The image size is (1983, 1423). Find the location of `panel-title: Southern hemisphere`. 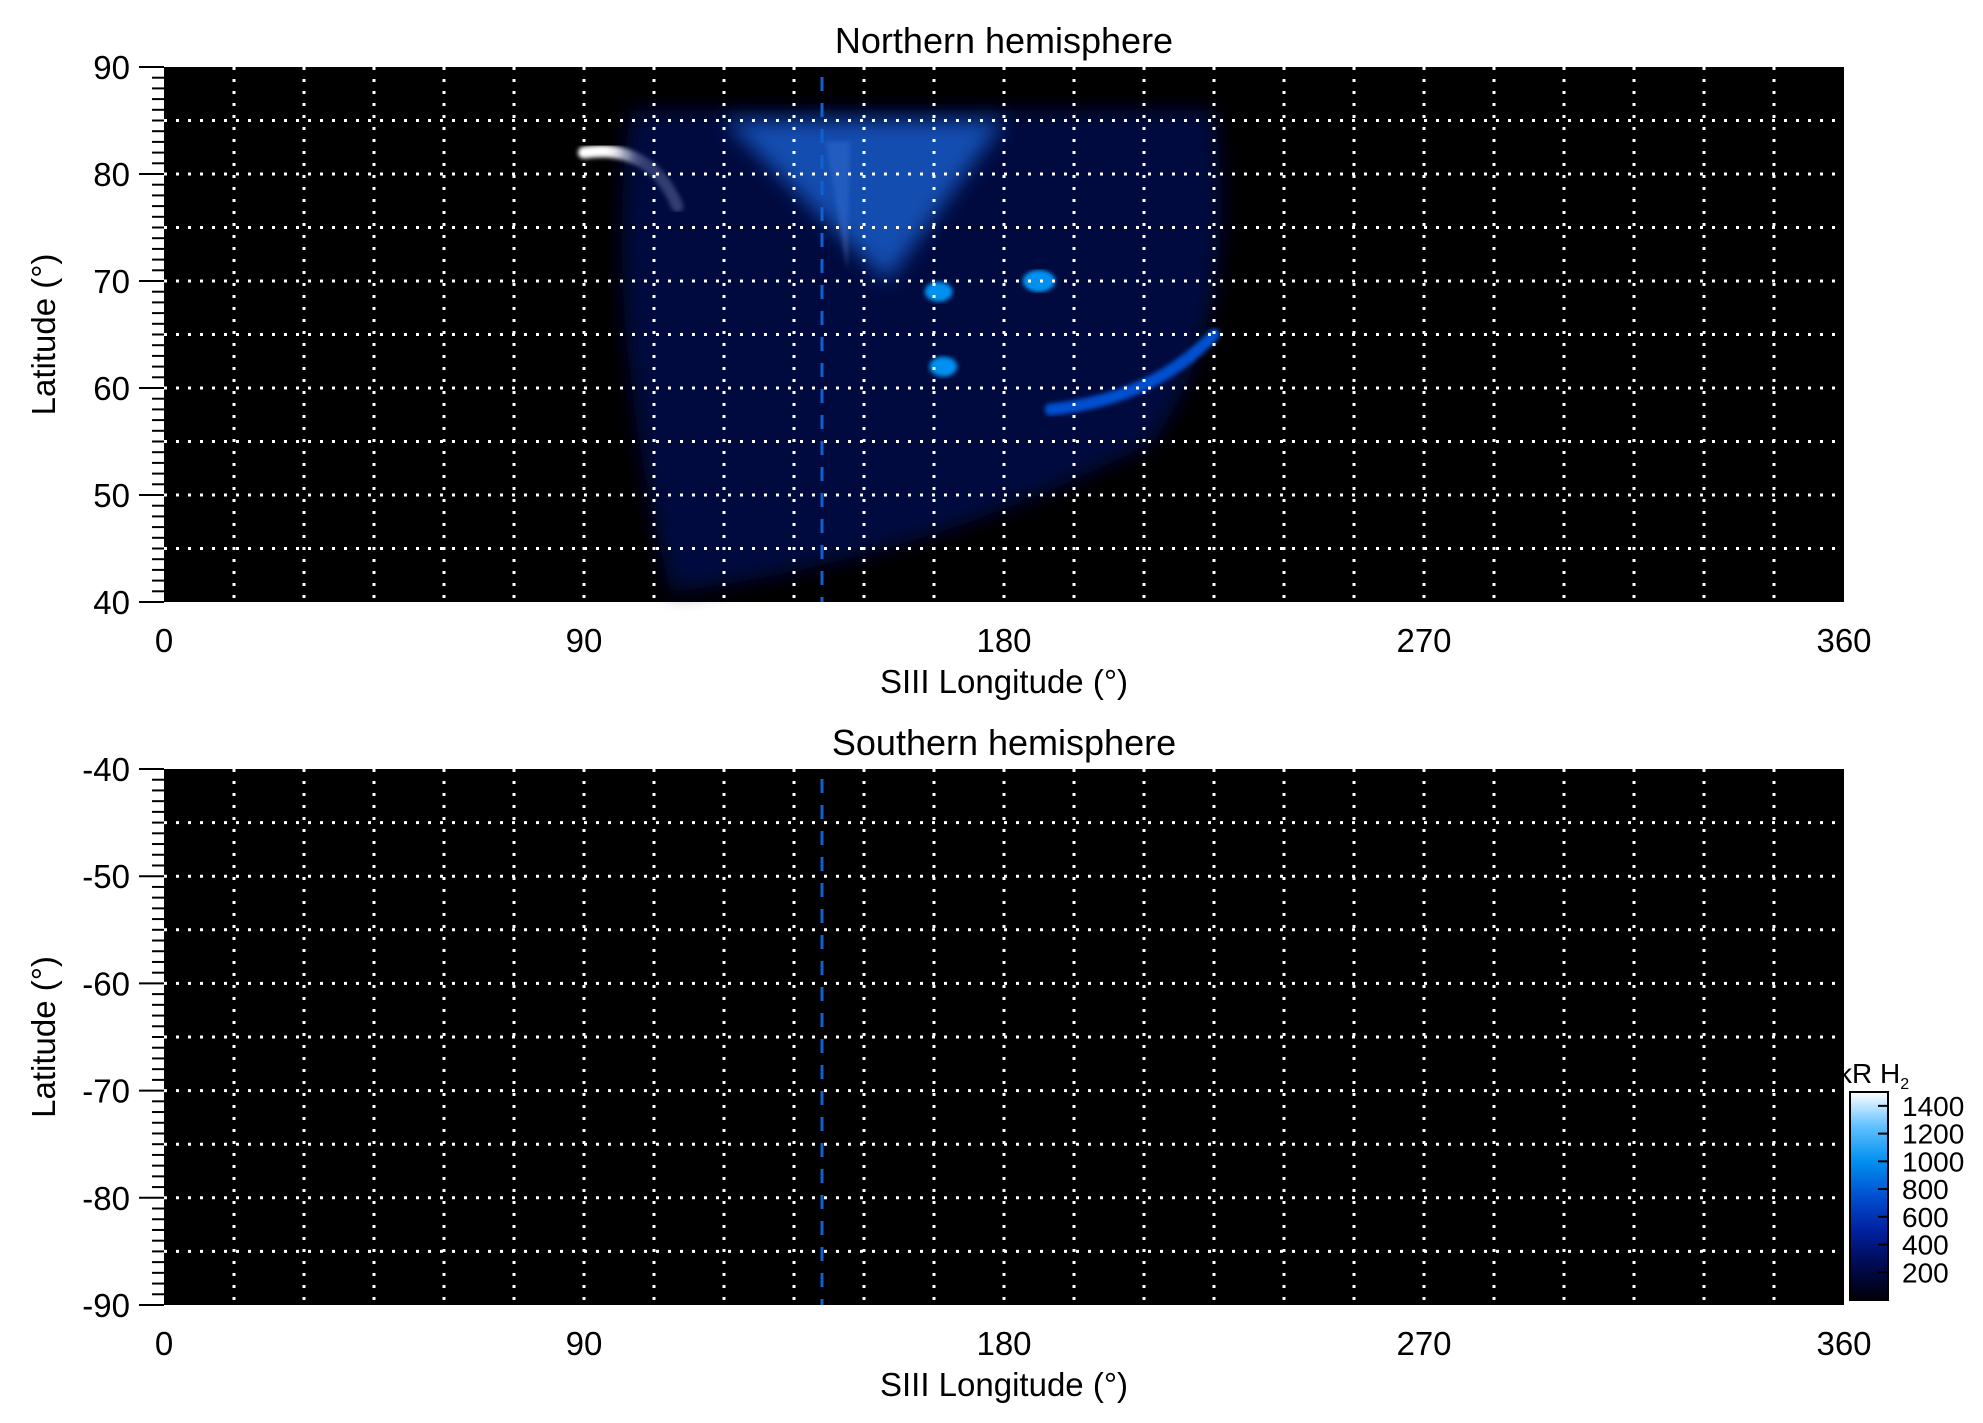

panel-title: Southern hemisphere is located at coordinates (1004, 742).